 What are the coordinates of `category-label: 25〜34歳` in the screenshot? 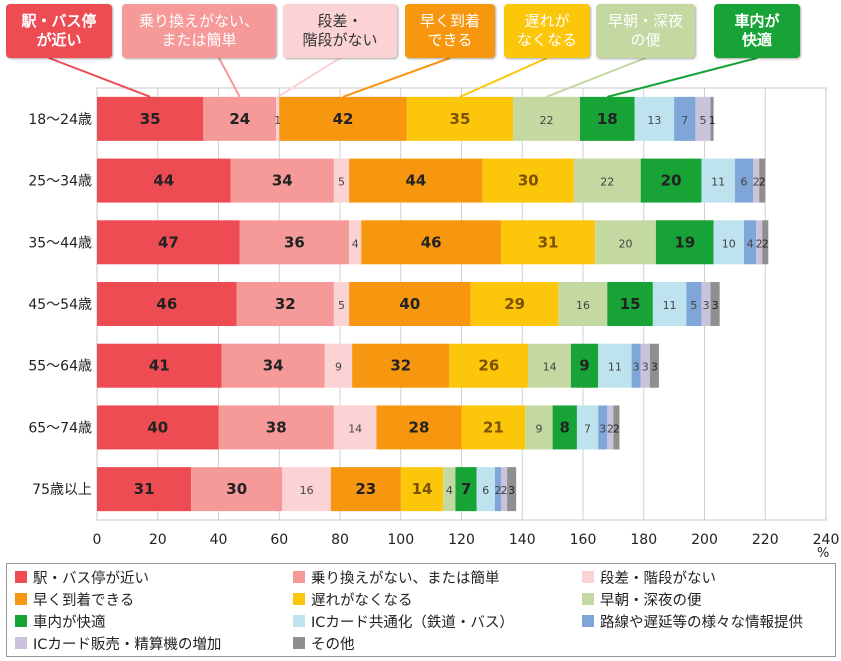 It's located at (60, 182).